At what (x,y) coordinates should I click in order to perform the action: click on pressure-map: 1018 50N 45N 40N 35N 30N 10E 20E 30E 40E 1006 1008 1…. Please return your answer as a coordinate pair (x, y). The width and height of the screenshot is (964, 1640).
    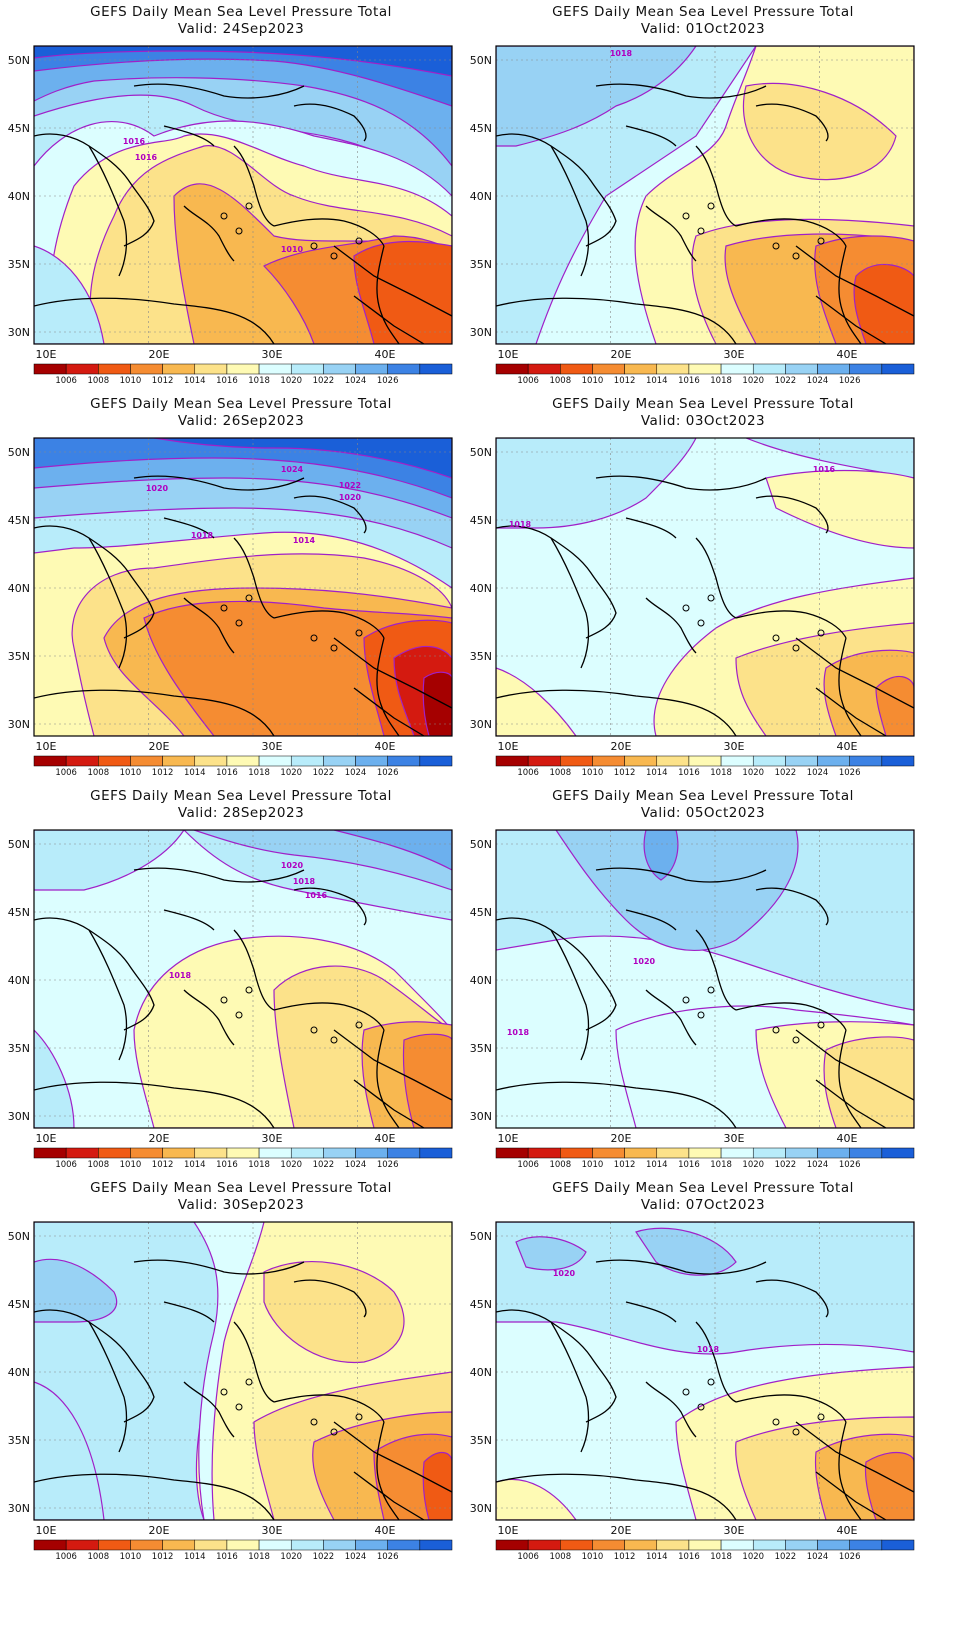
    Looking at the image, I should click on (692, 215).